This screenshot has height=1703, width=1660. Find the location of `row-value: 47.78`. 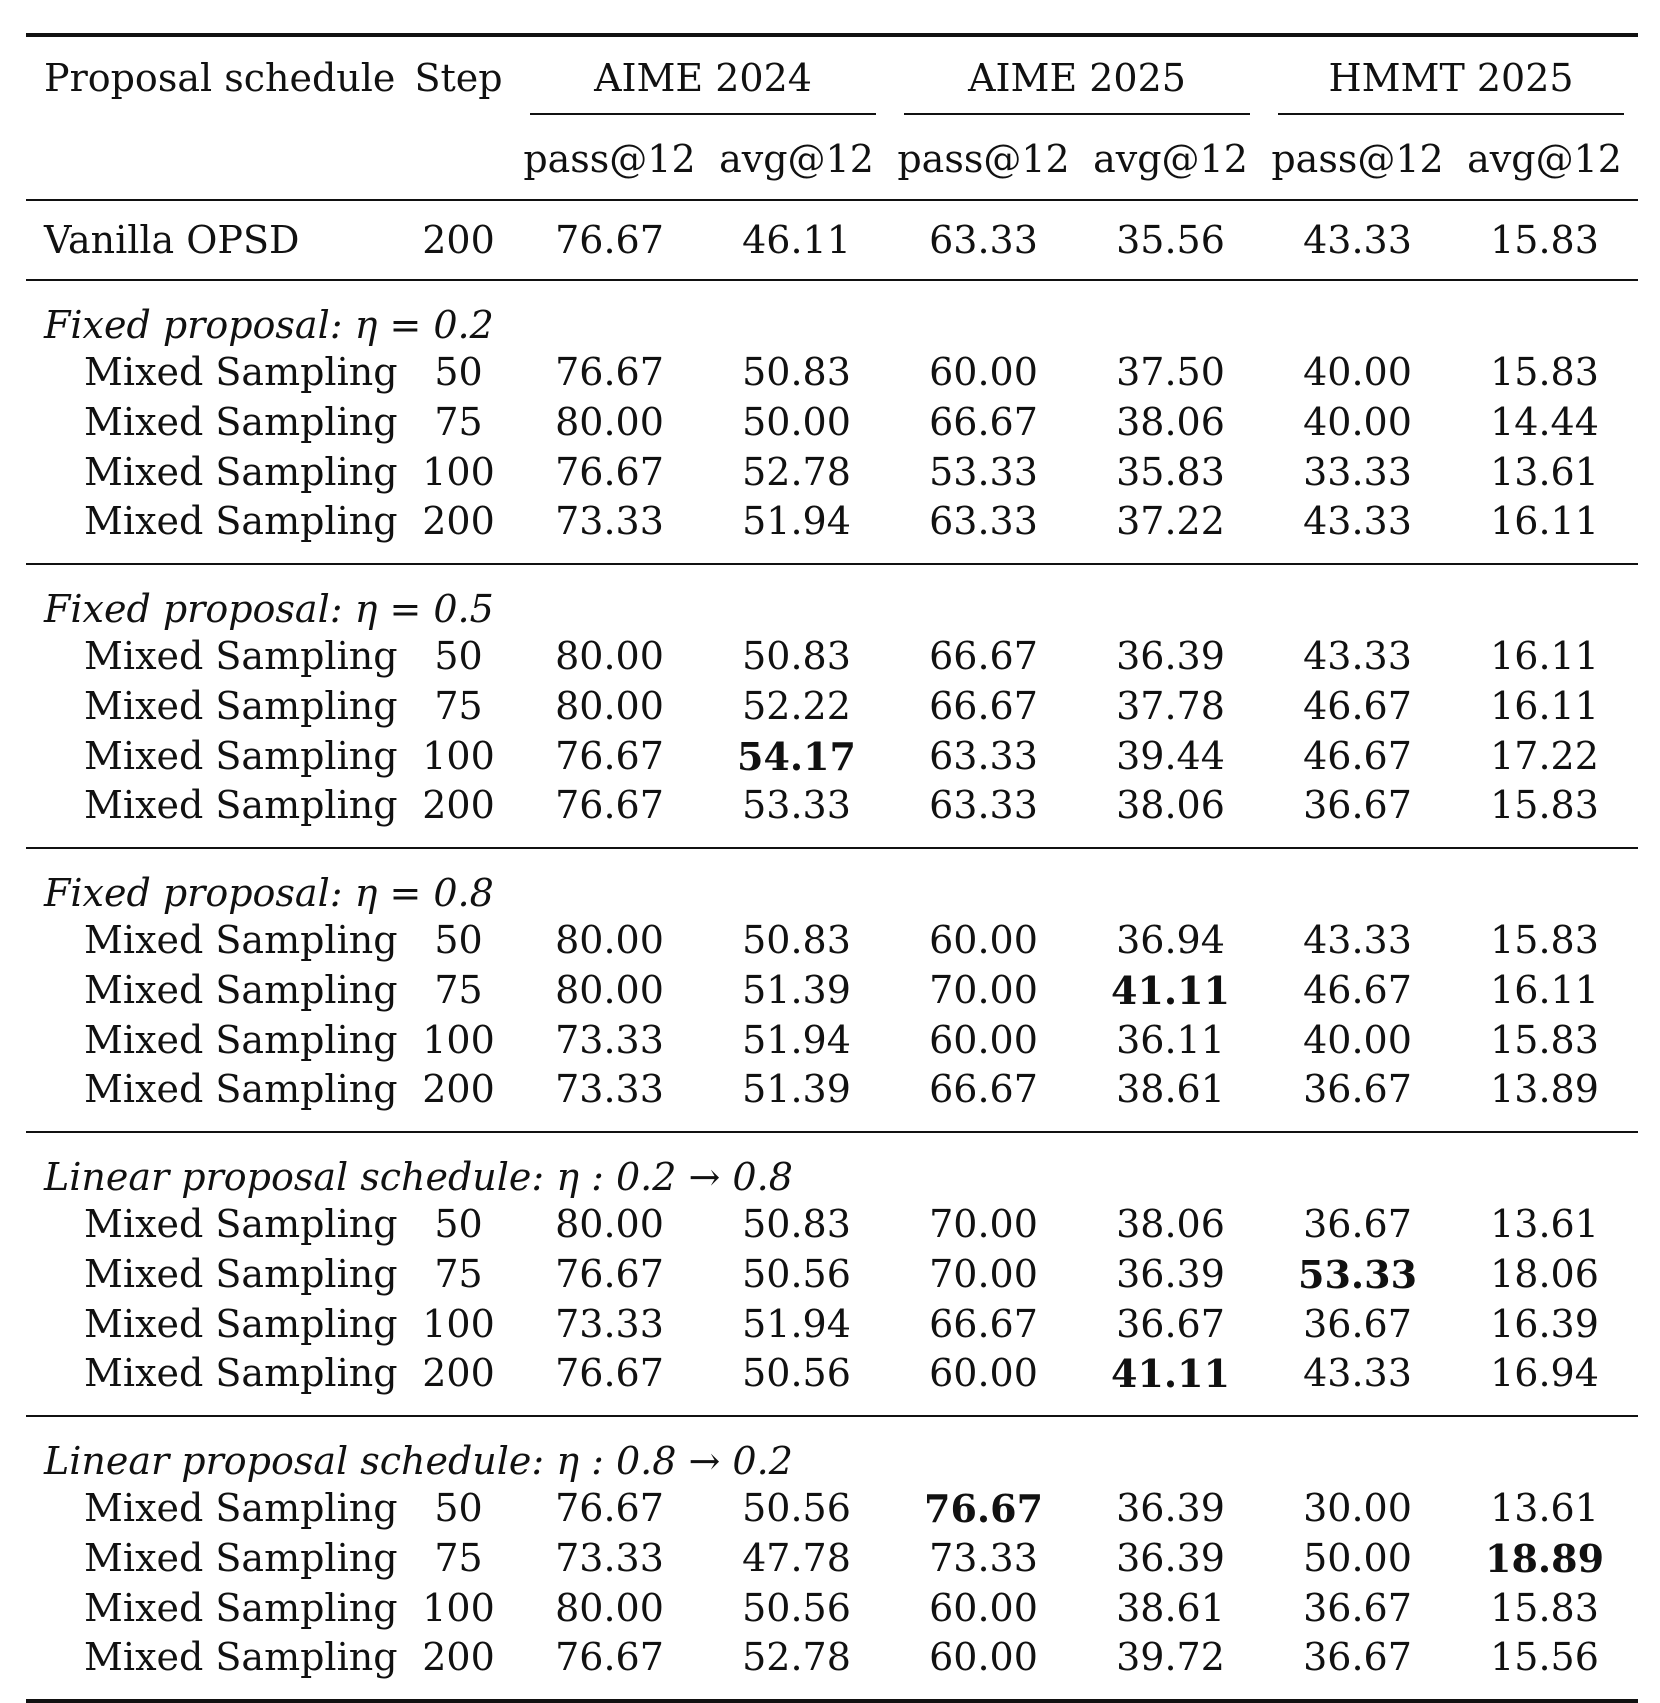

row-value: 47.78 is located at coordinates (796, 1558).